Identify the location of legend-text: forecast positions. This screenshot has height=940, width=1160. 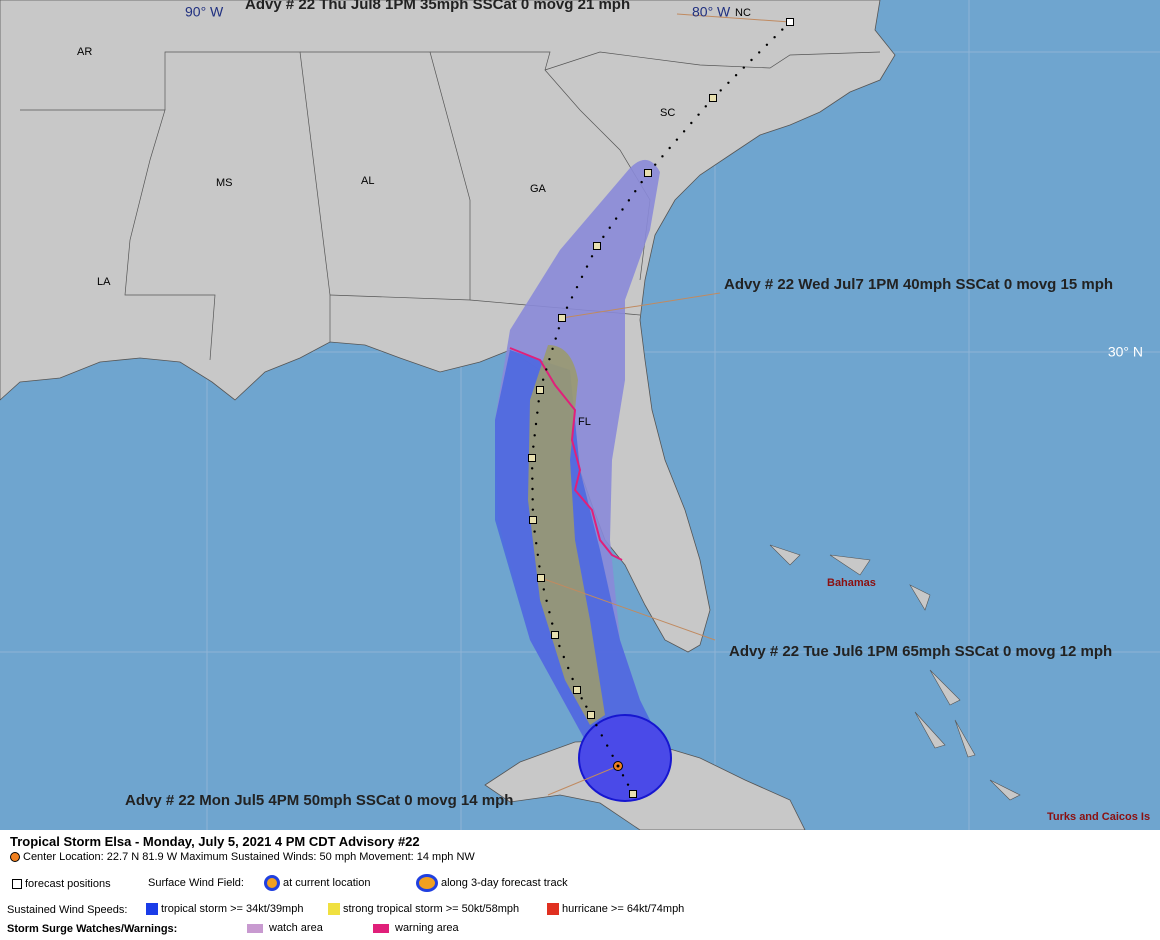
(68, 884).